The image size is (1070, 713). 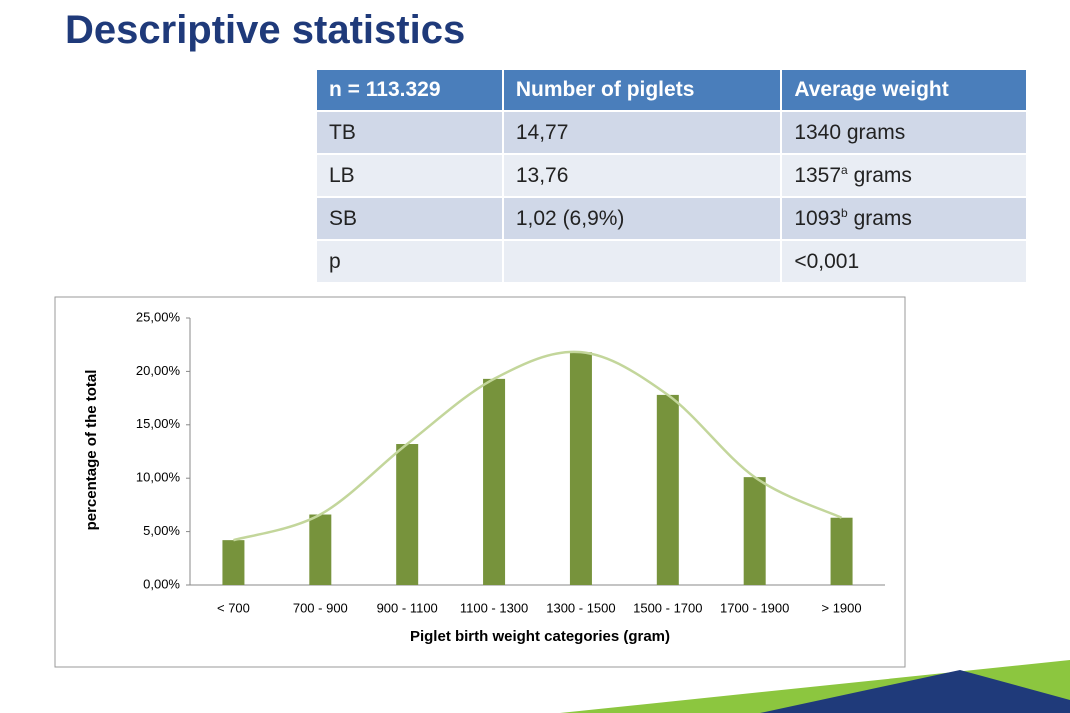 I want to click on table-cell: TB, so click(x=410, y=132).